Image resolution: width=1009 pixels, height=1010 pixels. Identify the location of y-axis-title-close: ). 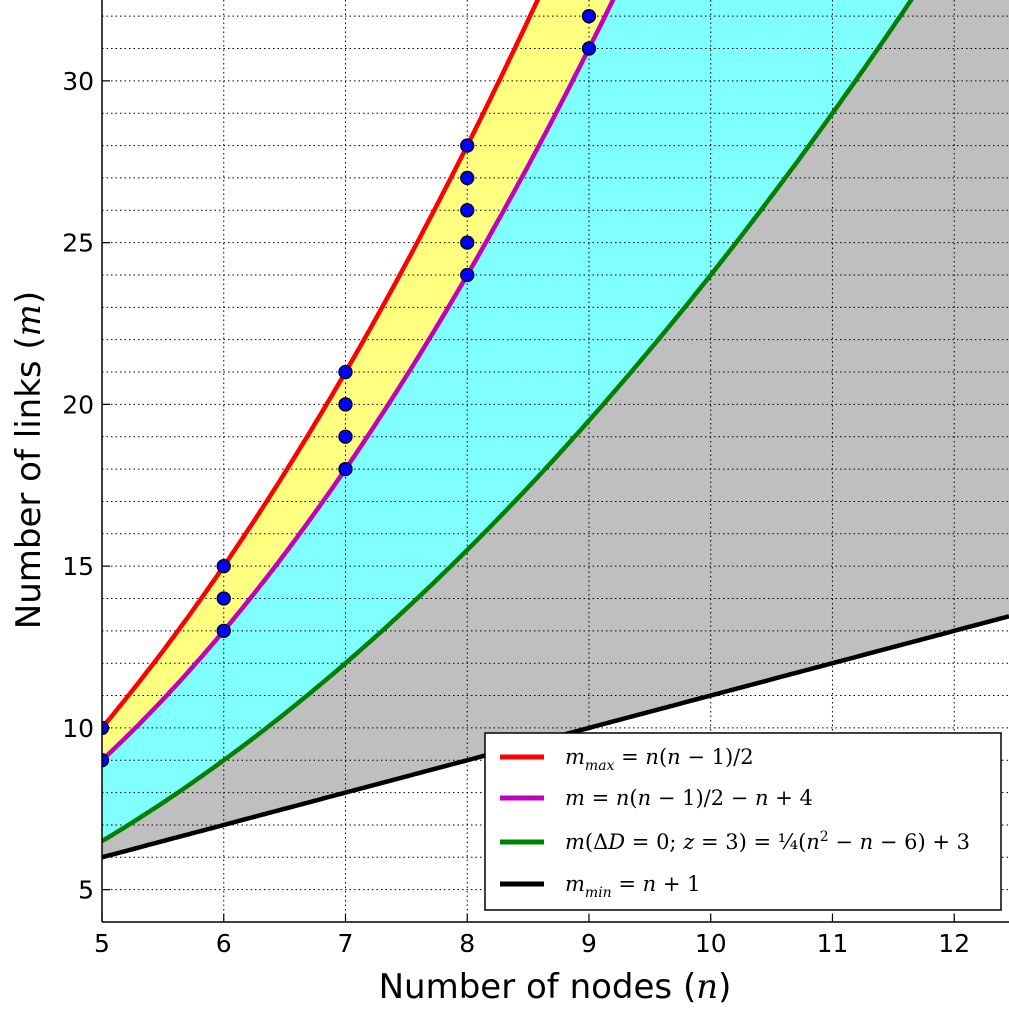
(29, 297).